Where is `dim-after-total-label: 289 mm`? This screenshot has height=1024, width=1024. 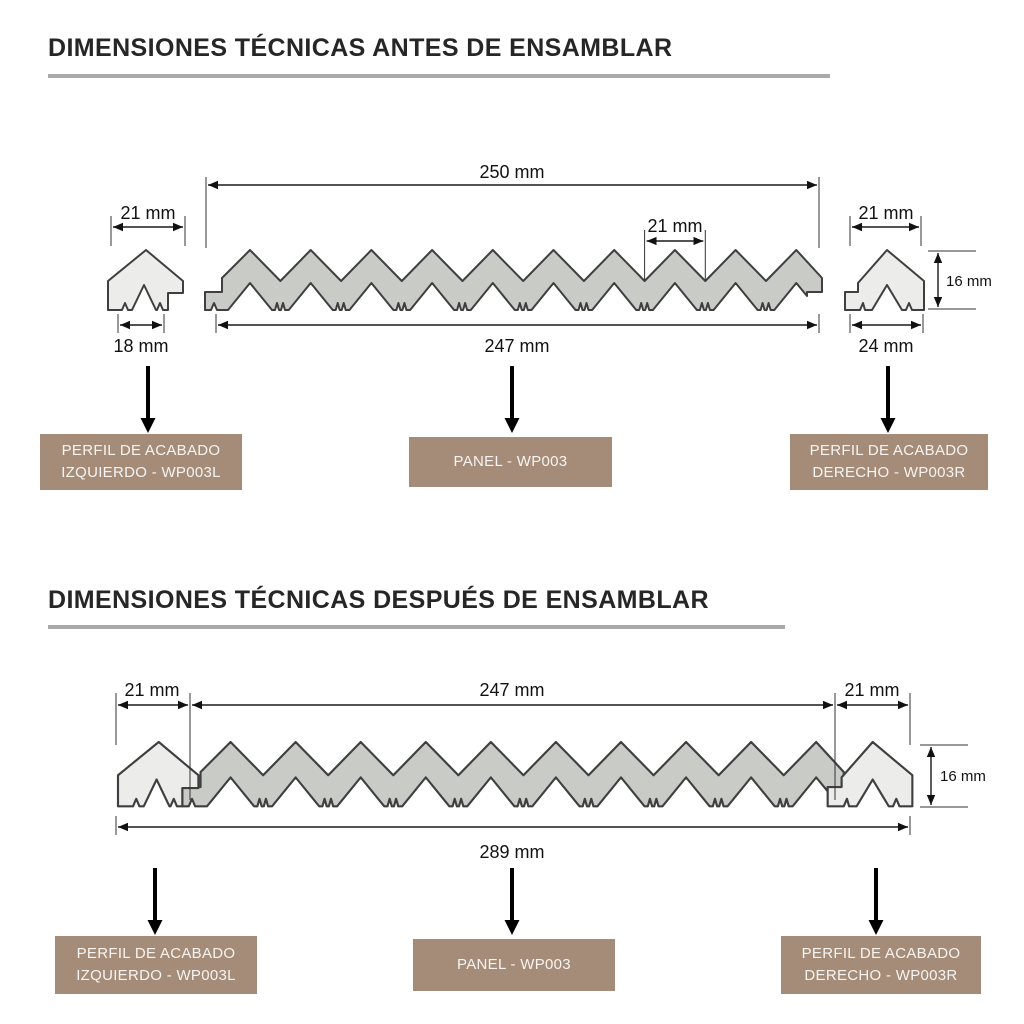
dim-after-total-label: 289 mm is located at coordinates (511, 852).